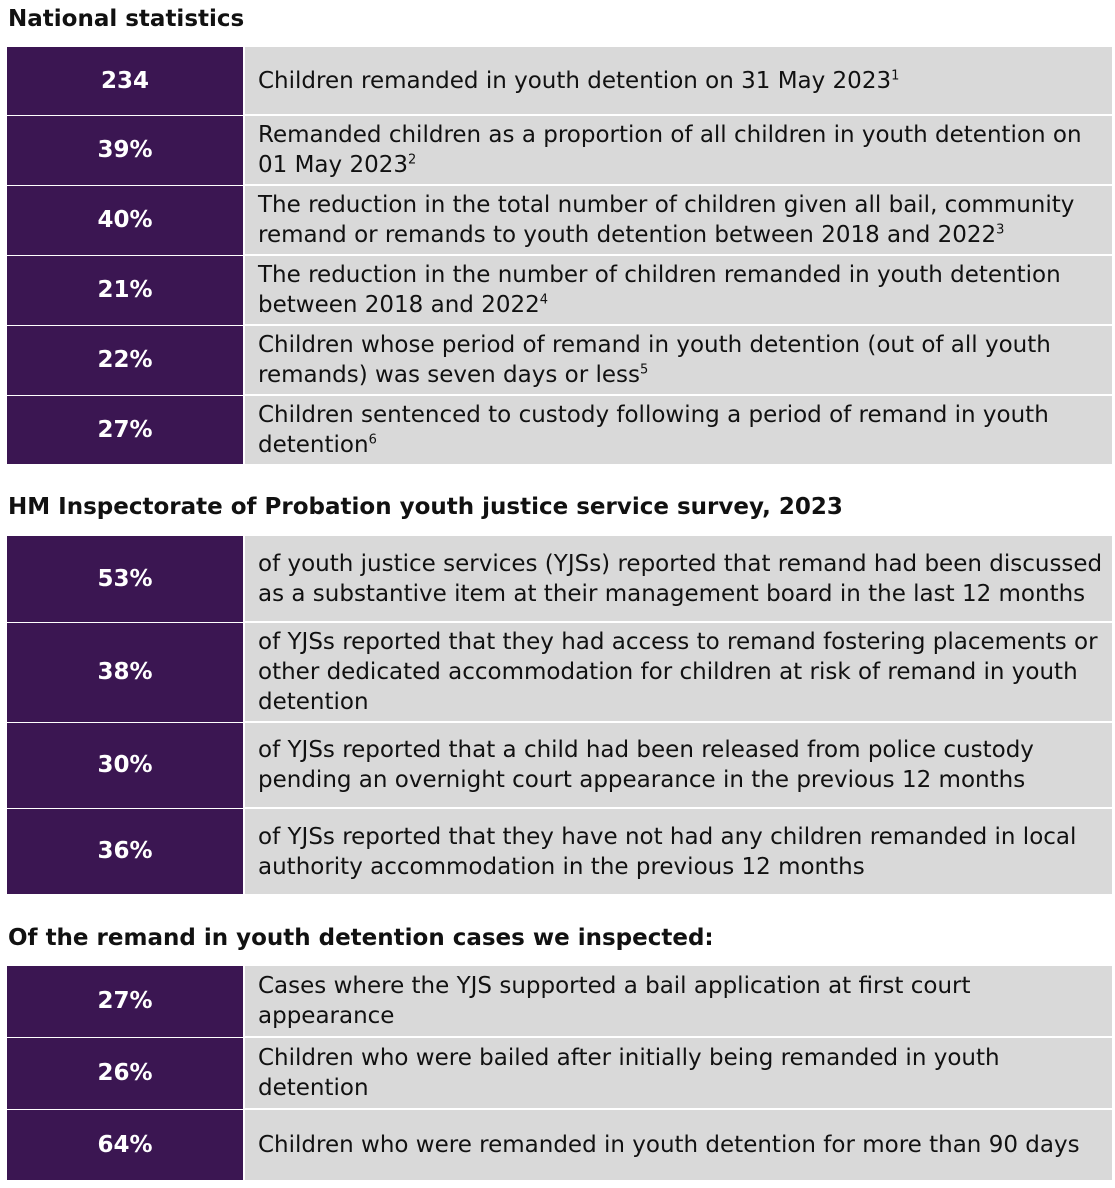 Image resolution: width=1115 pixels, height=1188 pixels. Describe the element at coordinates (544, 300) in the screenshot. I see `footnote-ref: 4` at that location.